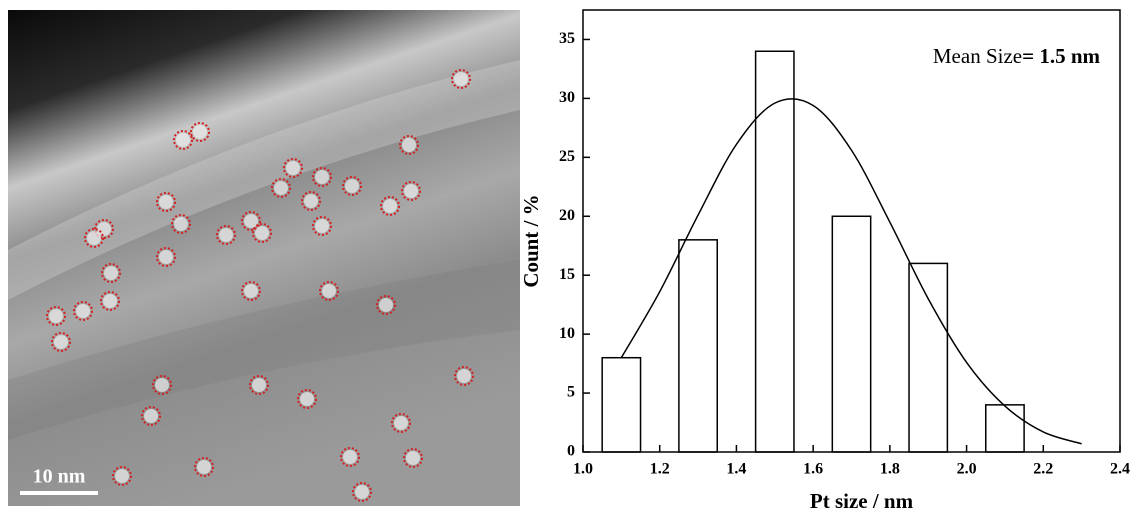 The width and height of the screenshot is (1138, 517). I want to click on y-tick-label: 20, so click(567, 215).